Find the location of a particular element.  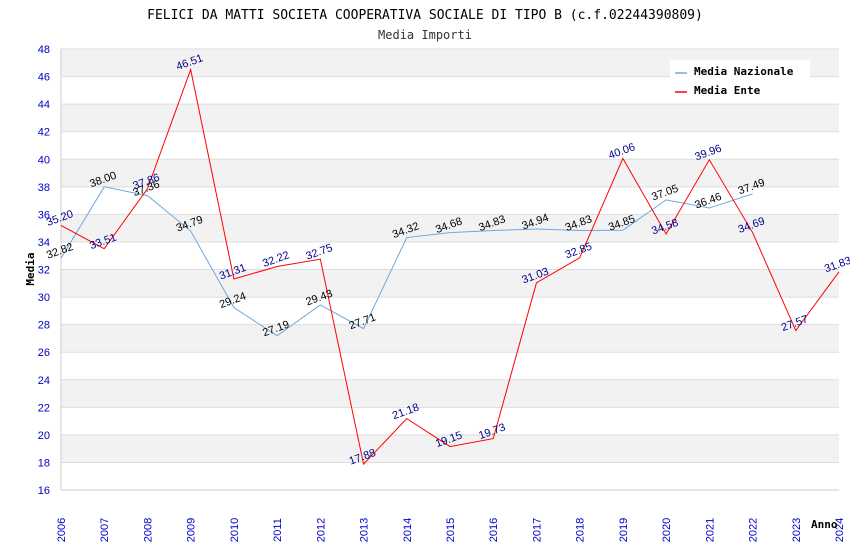

legend-box is located at coordinates (740, 80).